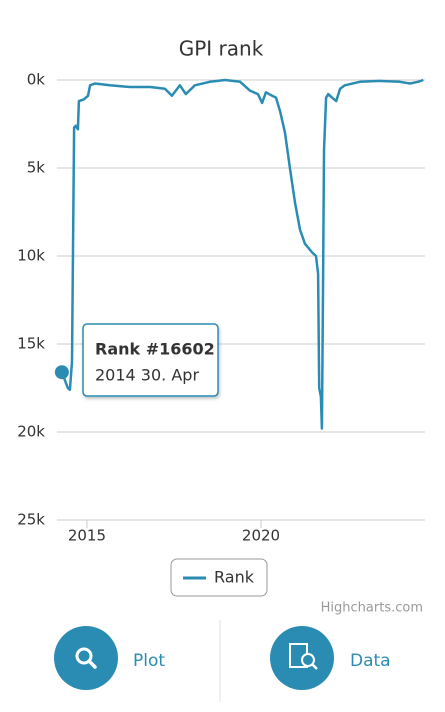 The image size is (445, 712). I want to click on doc-magnifier, so click(308, 660).